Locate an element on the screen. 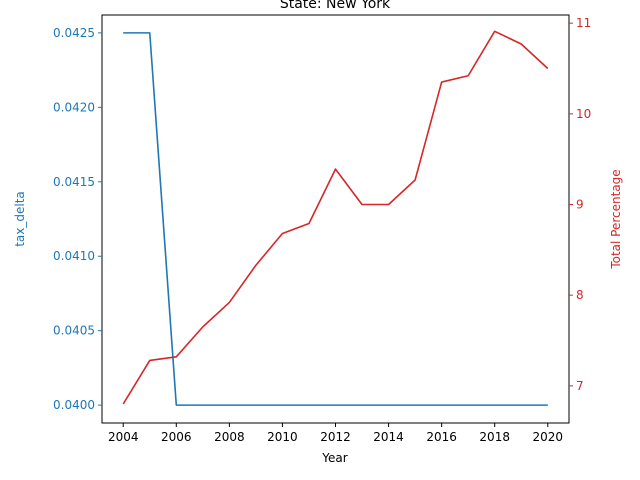  y-axis-right-label: Total Percentage is located at coordinates (616, 219).